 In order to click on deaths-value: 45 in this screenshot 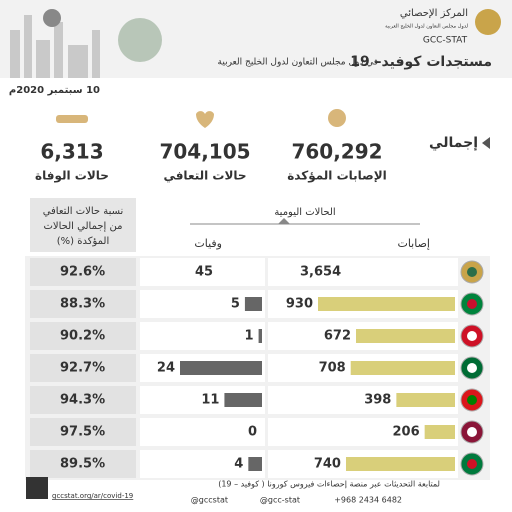, I will do `click(204, 272)`.